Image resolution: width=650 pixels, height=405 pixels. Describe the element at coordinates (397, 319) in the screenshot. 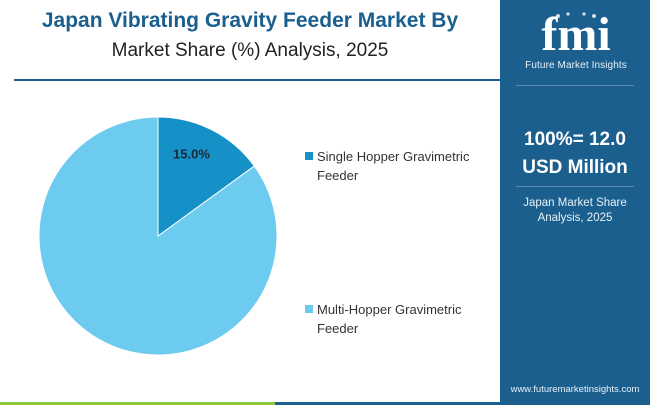

I see `legend-item-multi-hopper: Multi-Hopper Gravimetric Feeder` at that location.